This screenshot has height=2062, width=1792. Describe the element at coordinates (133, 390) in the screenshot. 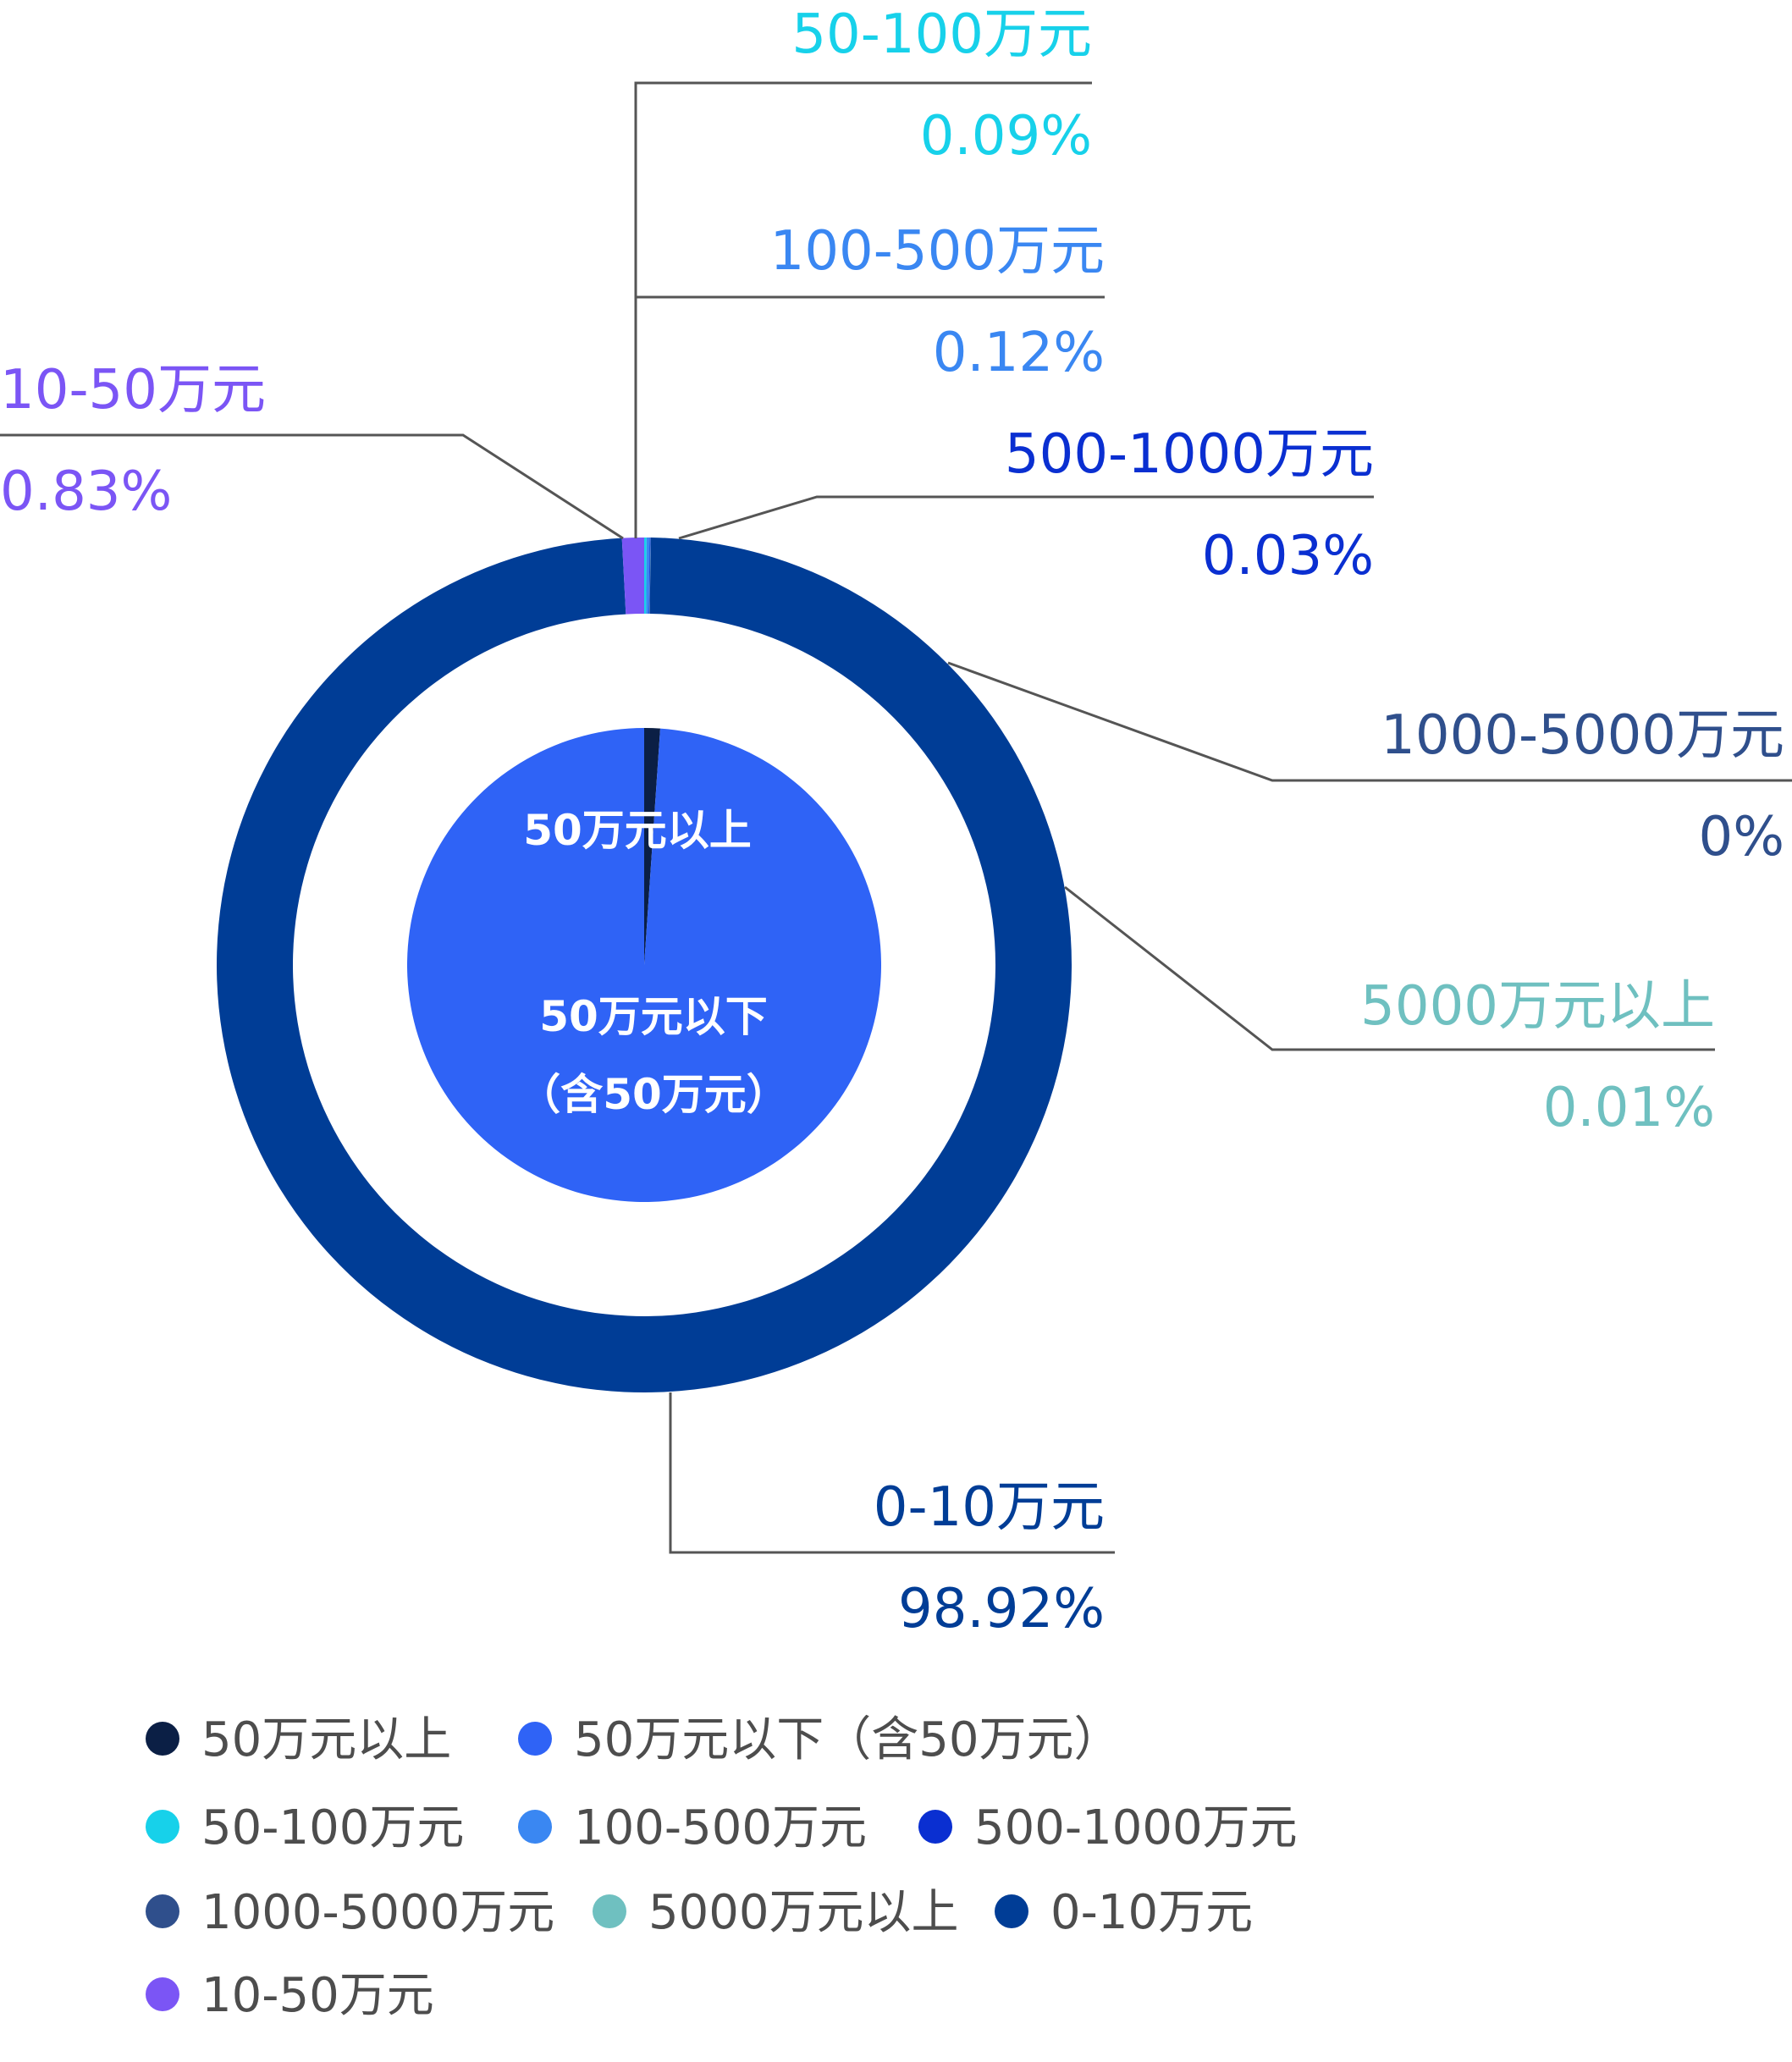

I see `callout-label-6: 10-50万元` at that location.